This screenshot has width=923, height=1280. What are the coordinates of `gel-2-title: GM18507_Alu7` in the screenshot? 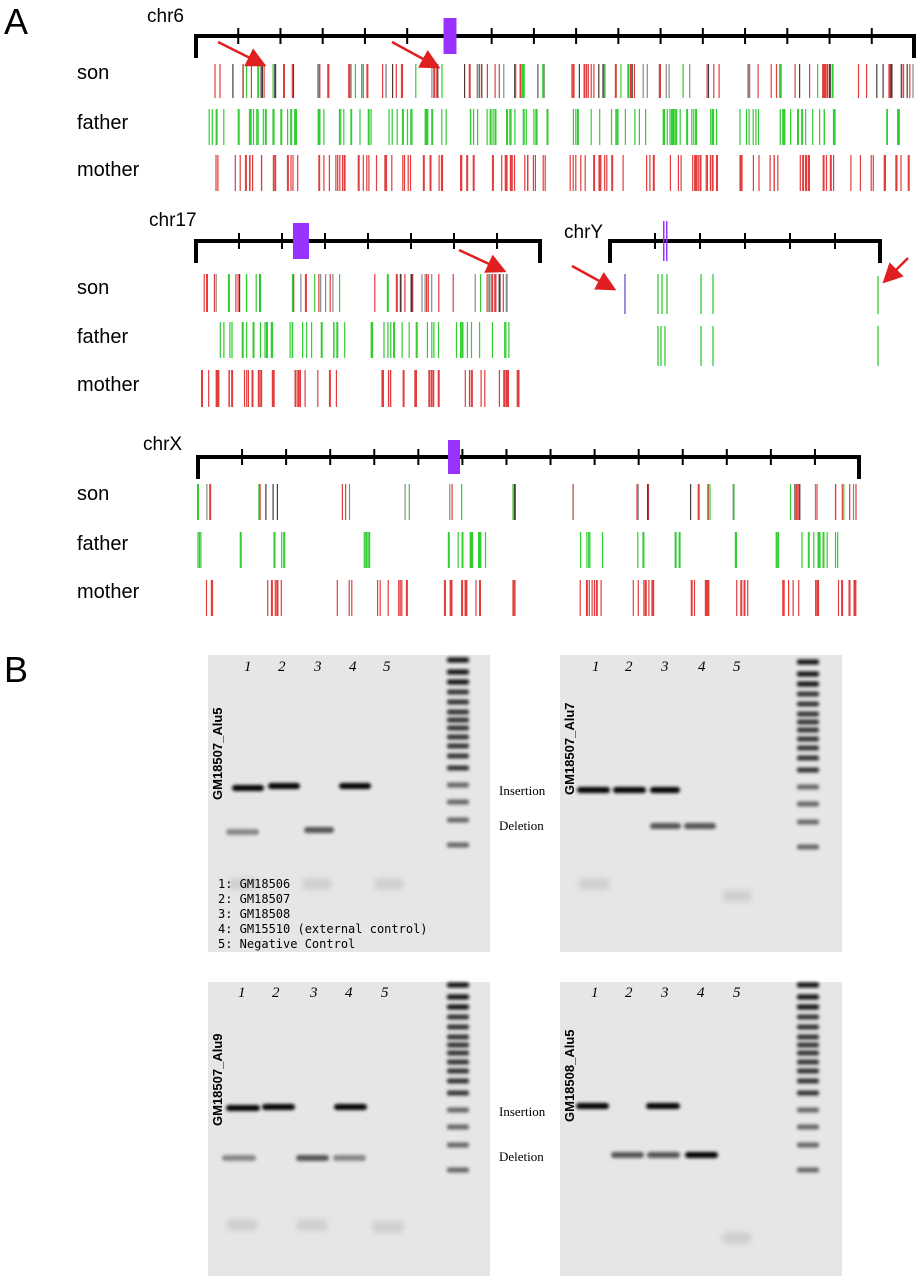 It's located at (569, 749).